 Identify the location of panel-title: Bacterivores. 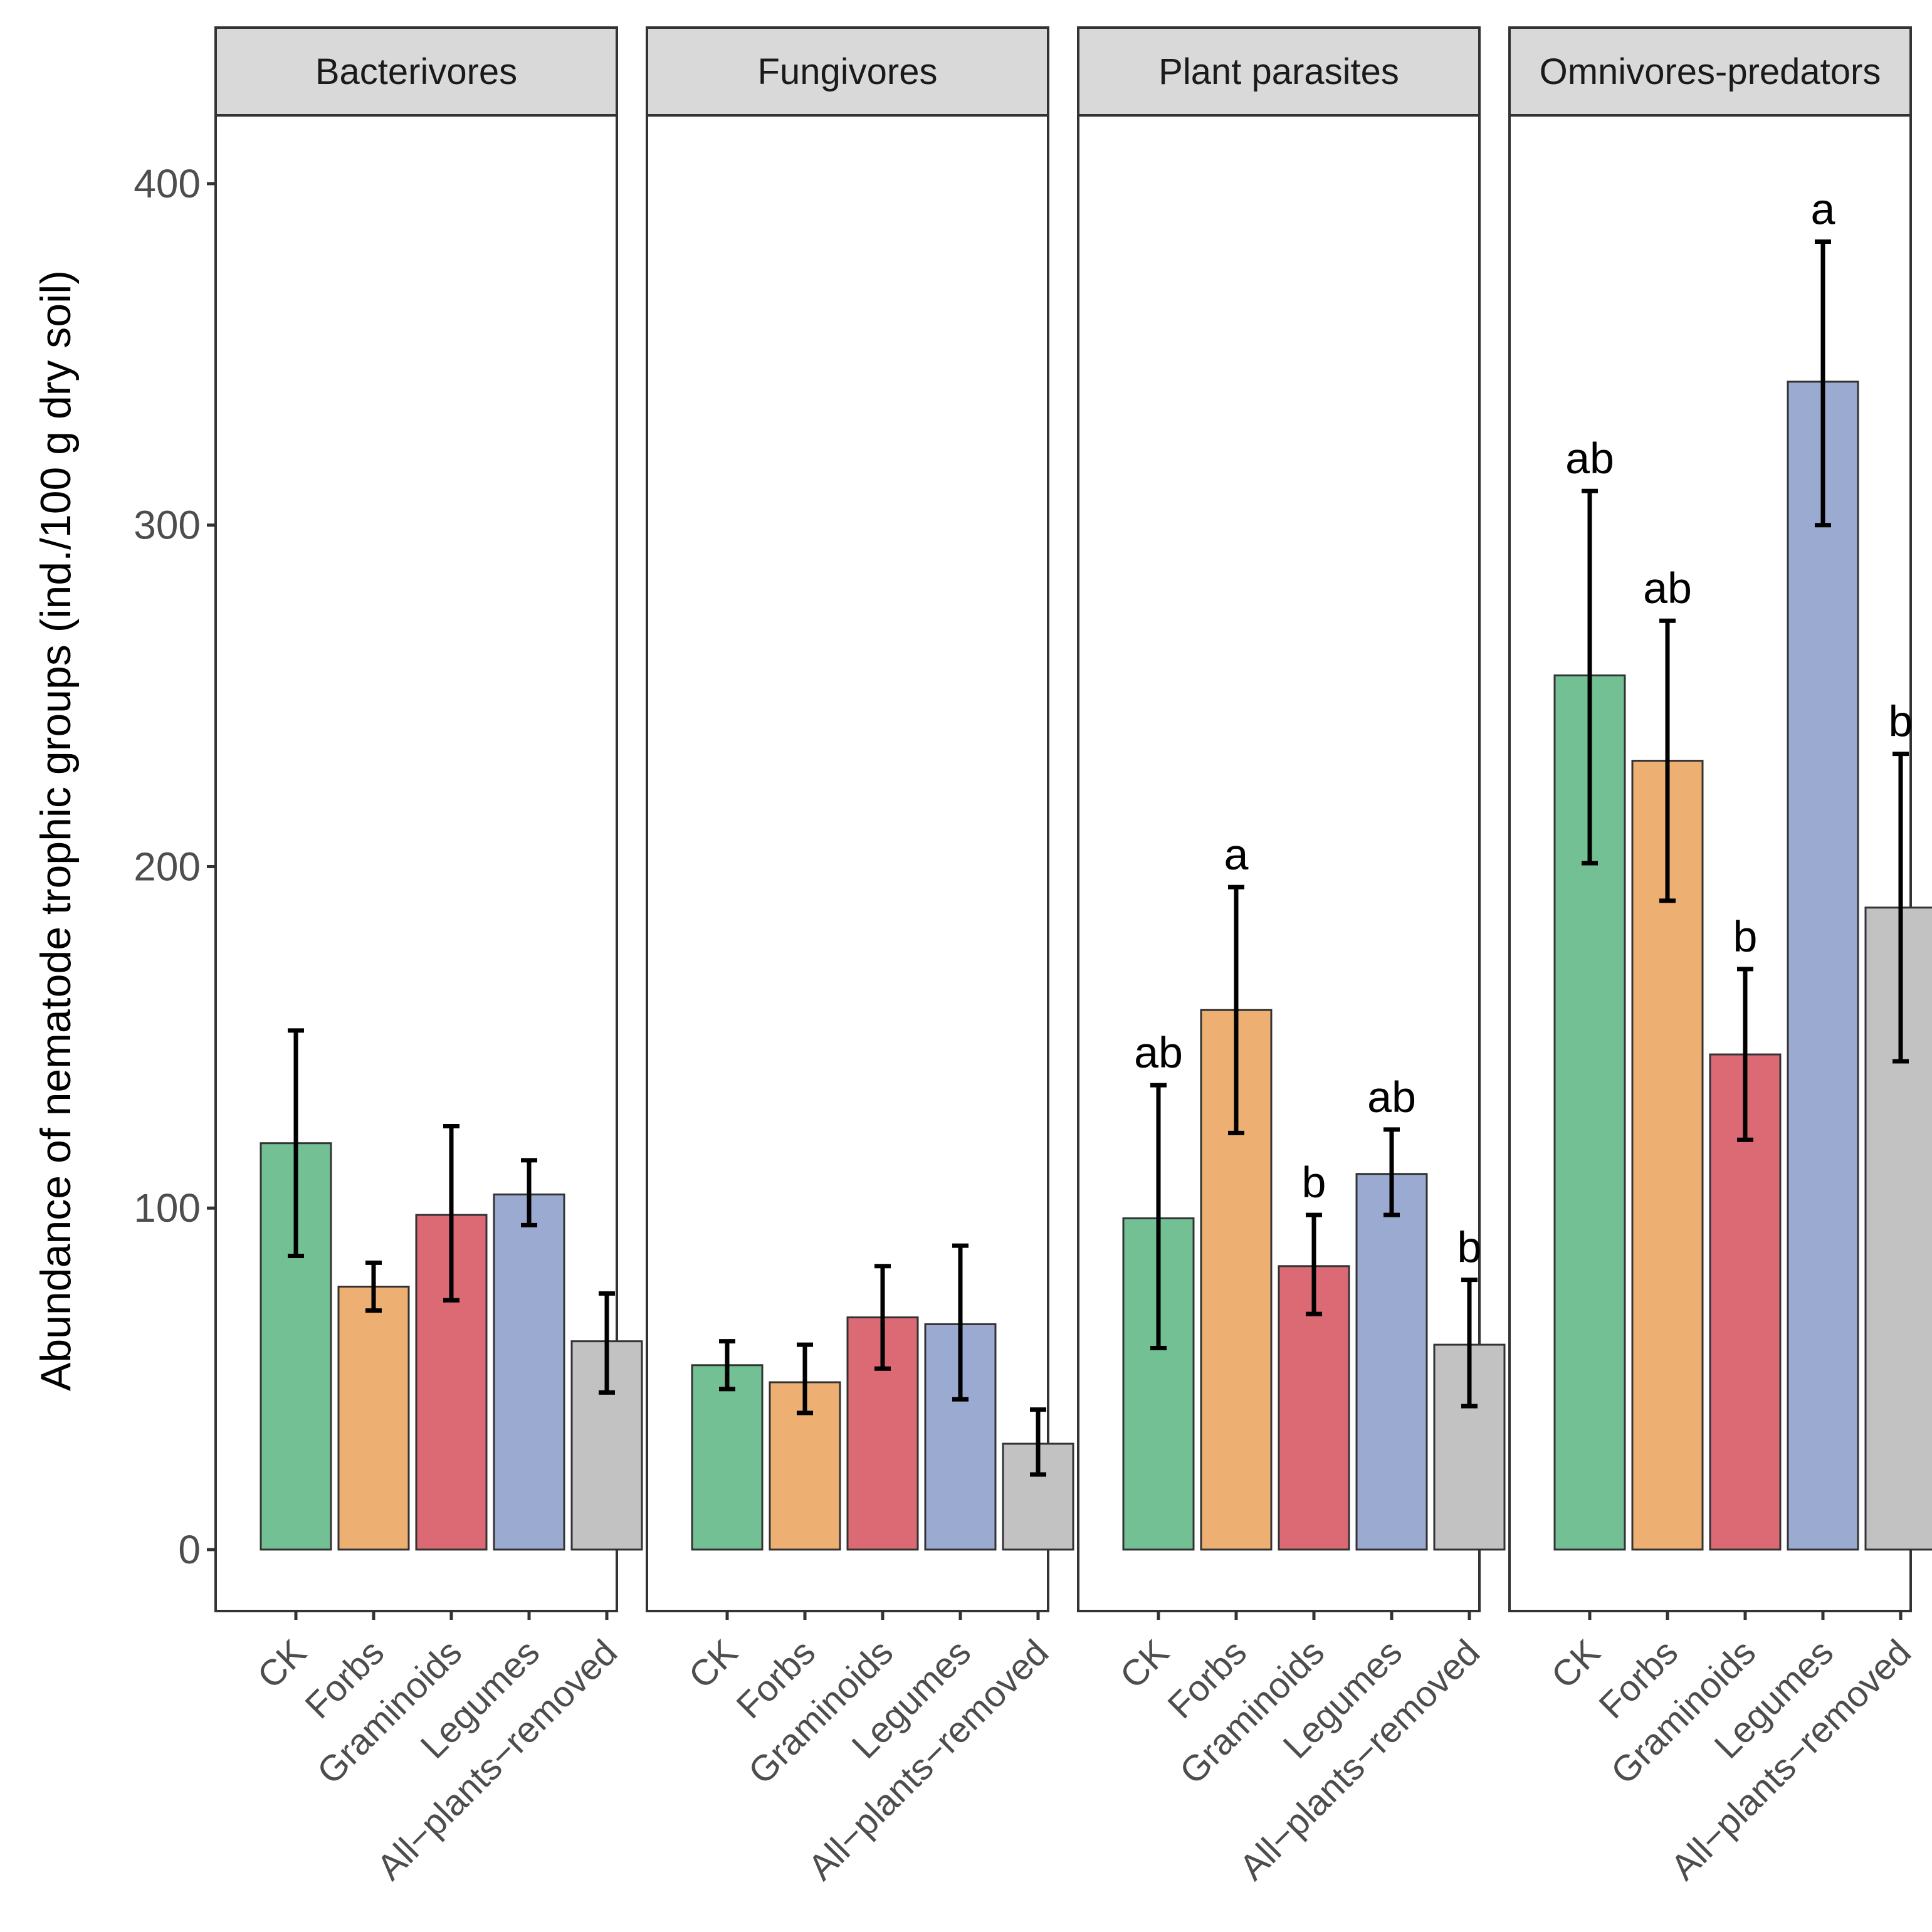
(416, 71).